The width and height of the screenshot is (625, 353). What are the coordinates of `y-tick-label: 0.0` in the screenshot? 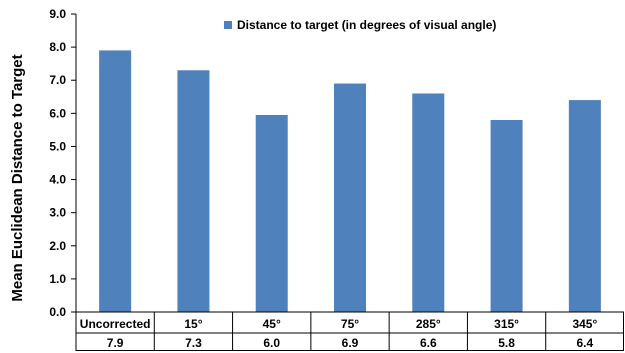 It's located at (57, 312).